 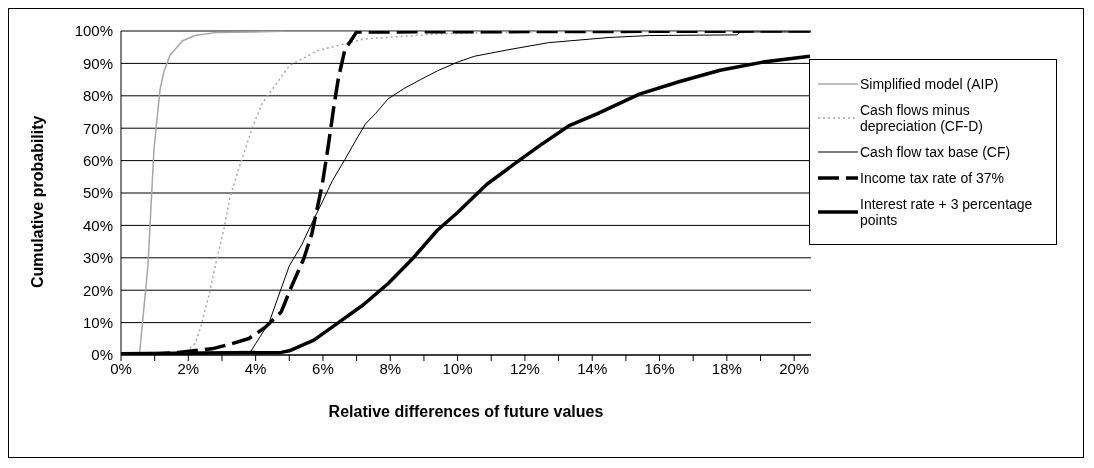 What do you see at coordinates (255, 368) in the screenshot?
I see `x-tick-label: 4%` at bounding box center [255, 368].